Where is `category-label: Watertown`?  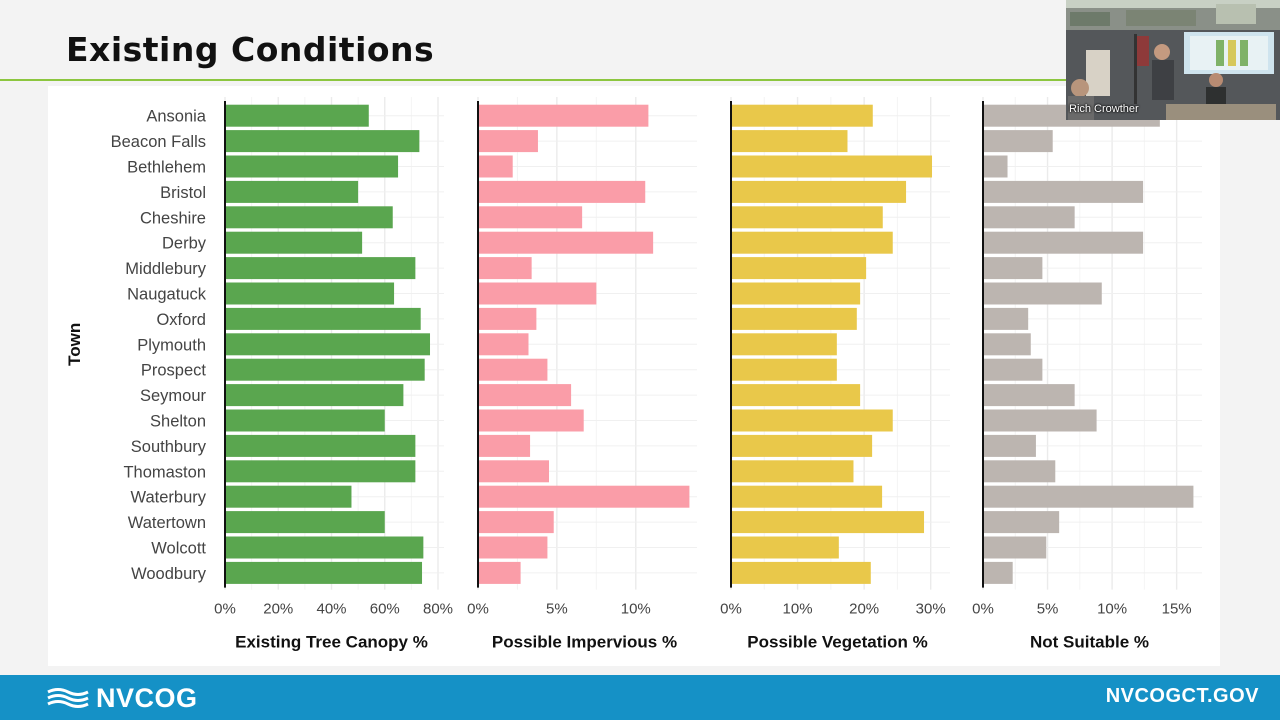 category-label: Watertown is located at coordinates (167, 523).